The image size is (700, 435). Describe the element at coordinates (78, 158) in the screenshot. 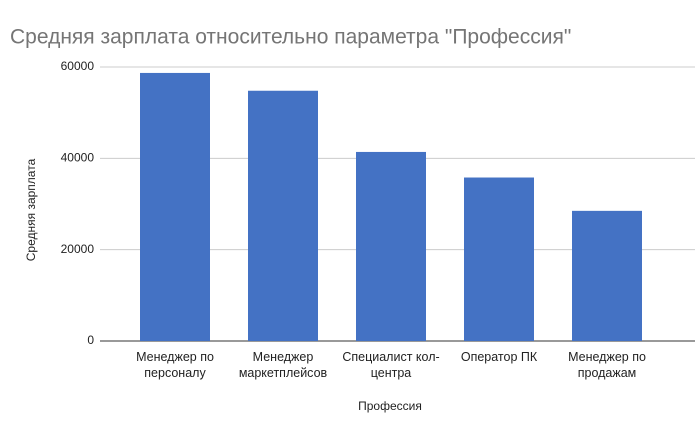

I see `y-tick-label: 40000` at that location.